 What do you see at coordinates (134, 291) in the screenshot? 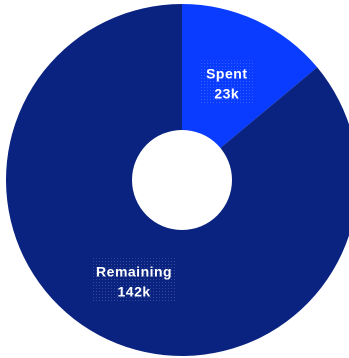
I see `slice-value-label: 142k` at bounding box center [134, 291].